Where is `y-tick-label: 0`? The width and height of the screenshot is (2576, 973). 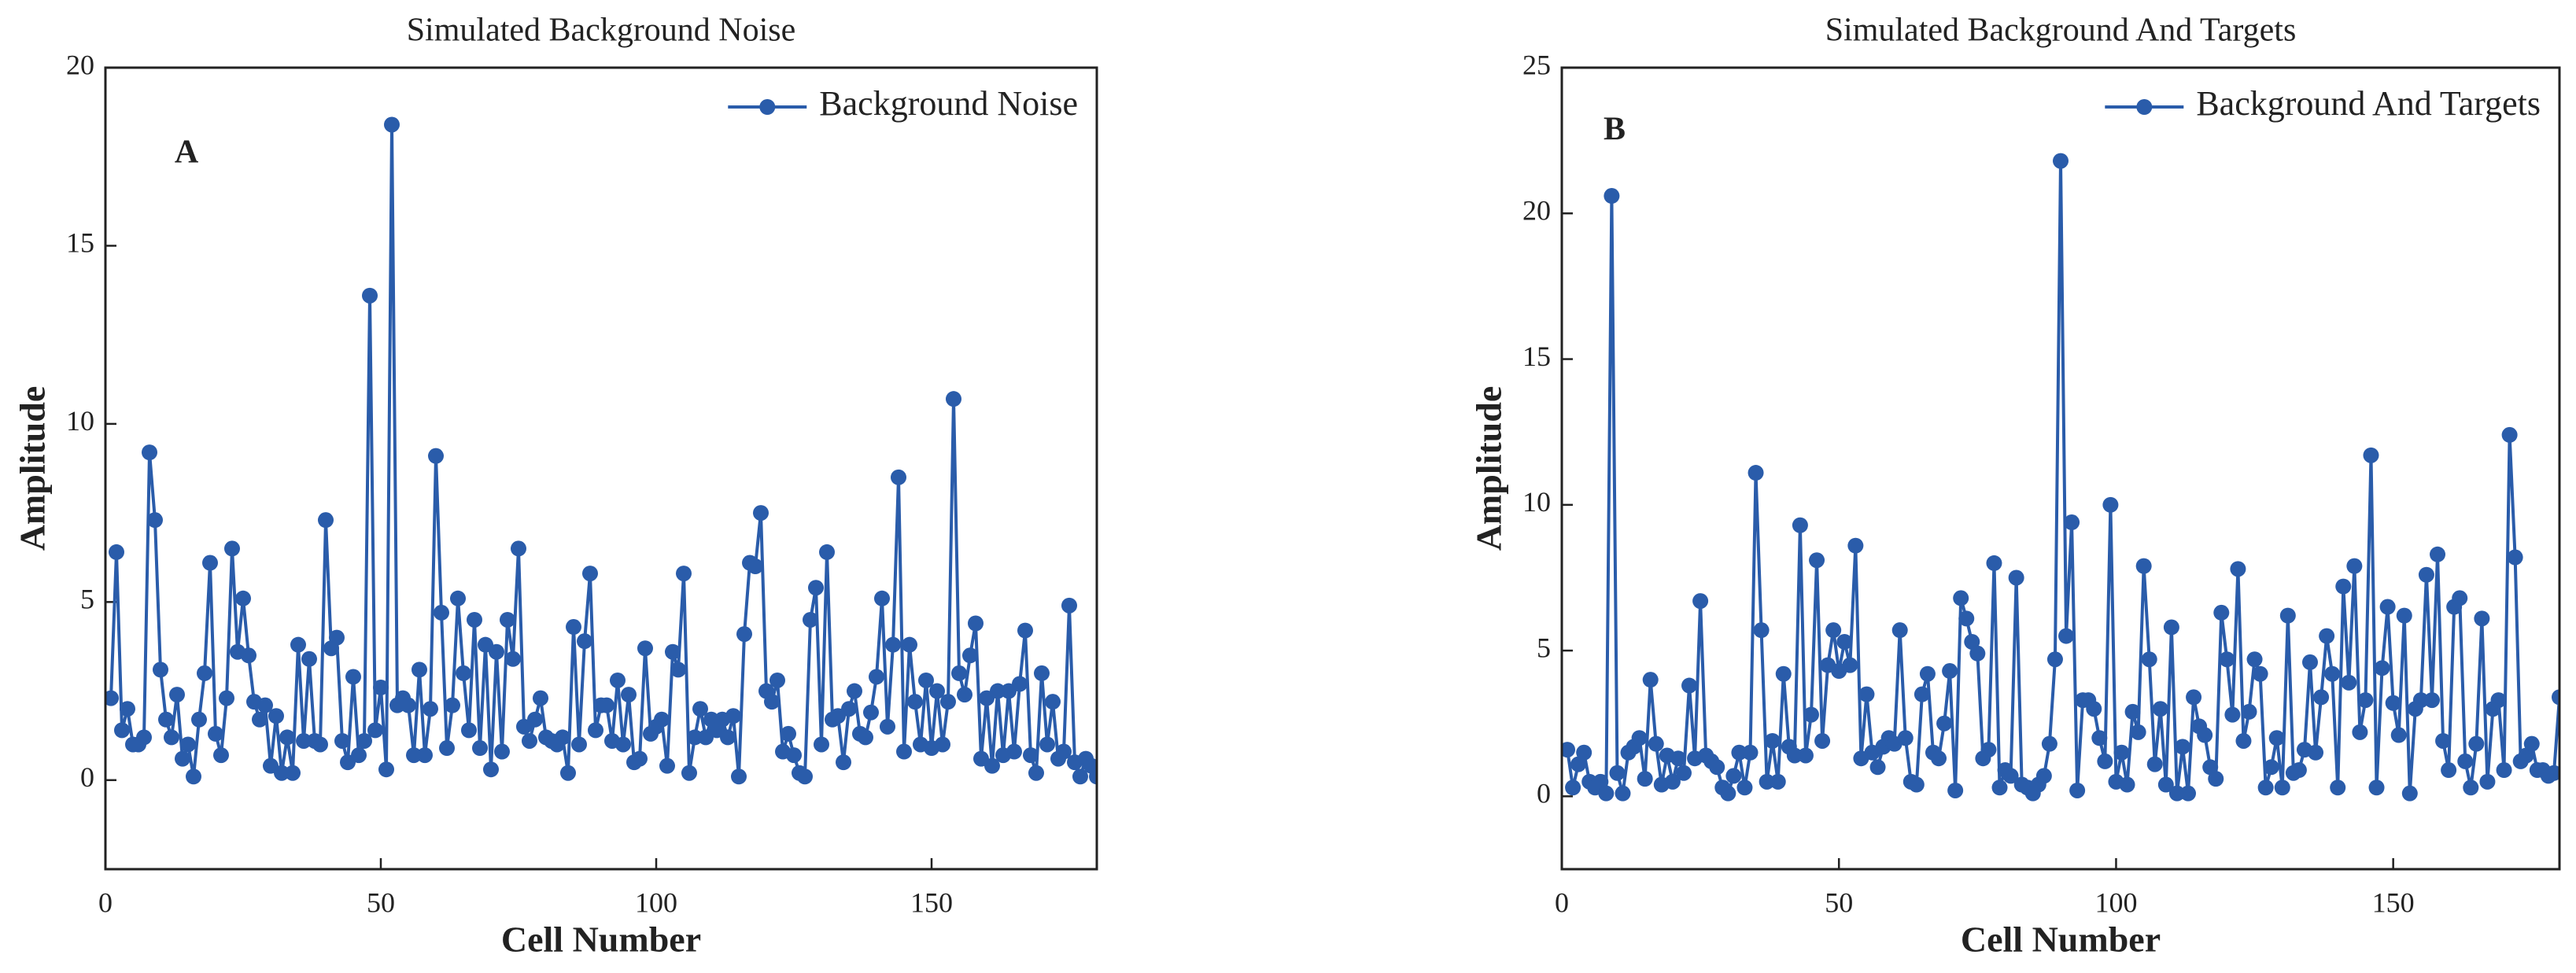 y-tick-label: 0 is located at coordinates (1544, 793).